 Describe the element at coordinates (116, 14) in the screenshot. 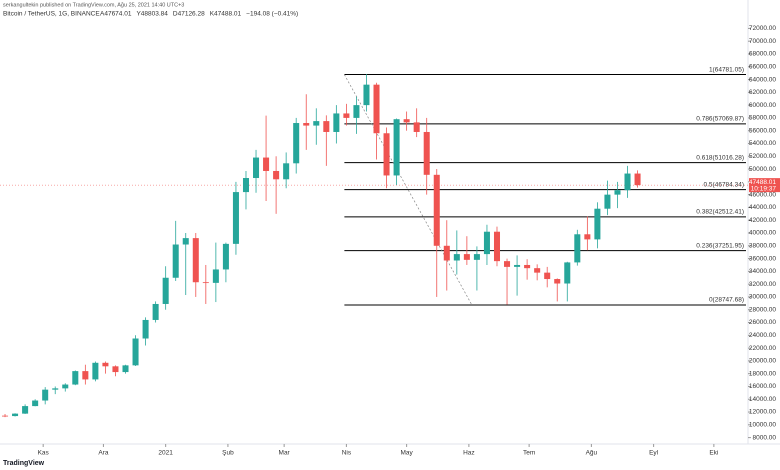

I see `ohlc-value: A47674.01` at that location.